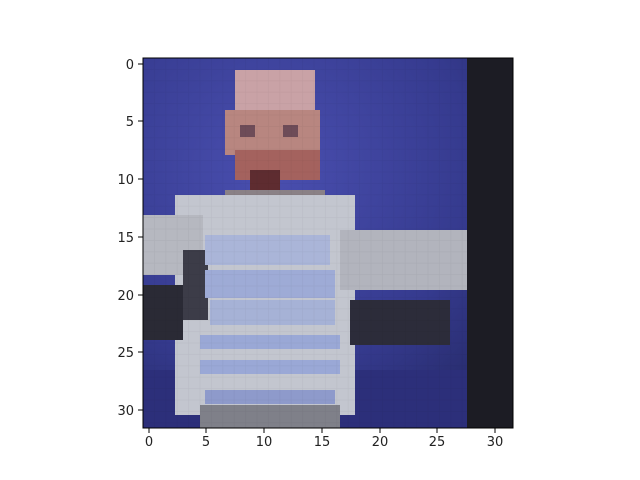  I want to click on x-axis, so click(322, 430).